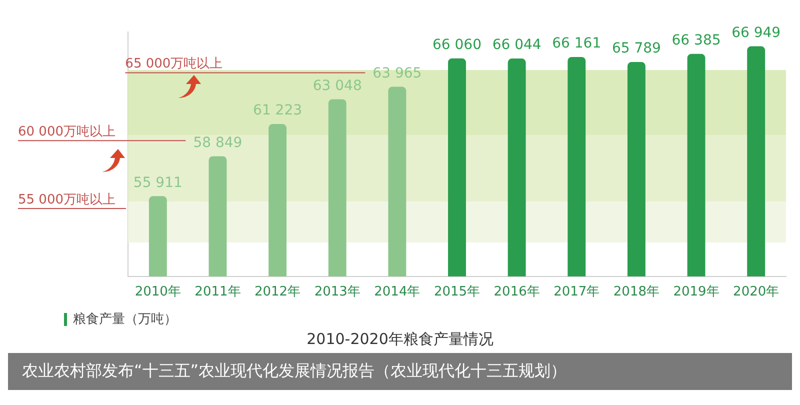  What do you see at coordinates (277, 110) in the screenshot?
I see `data-label: 61 223` at bounding box center [277, 110].